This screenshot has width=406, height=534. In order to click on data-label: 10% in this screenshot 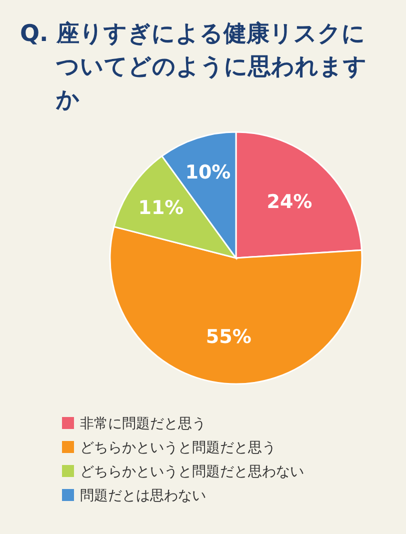, I will do `click(208, 173)`.